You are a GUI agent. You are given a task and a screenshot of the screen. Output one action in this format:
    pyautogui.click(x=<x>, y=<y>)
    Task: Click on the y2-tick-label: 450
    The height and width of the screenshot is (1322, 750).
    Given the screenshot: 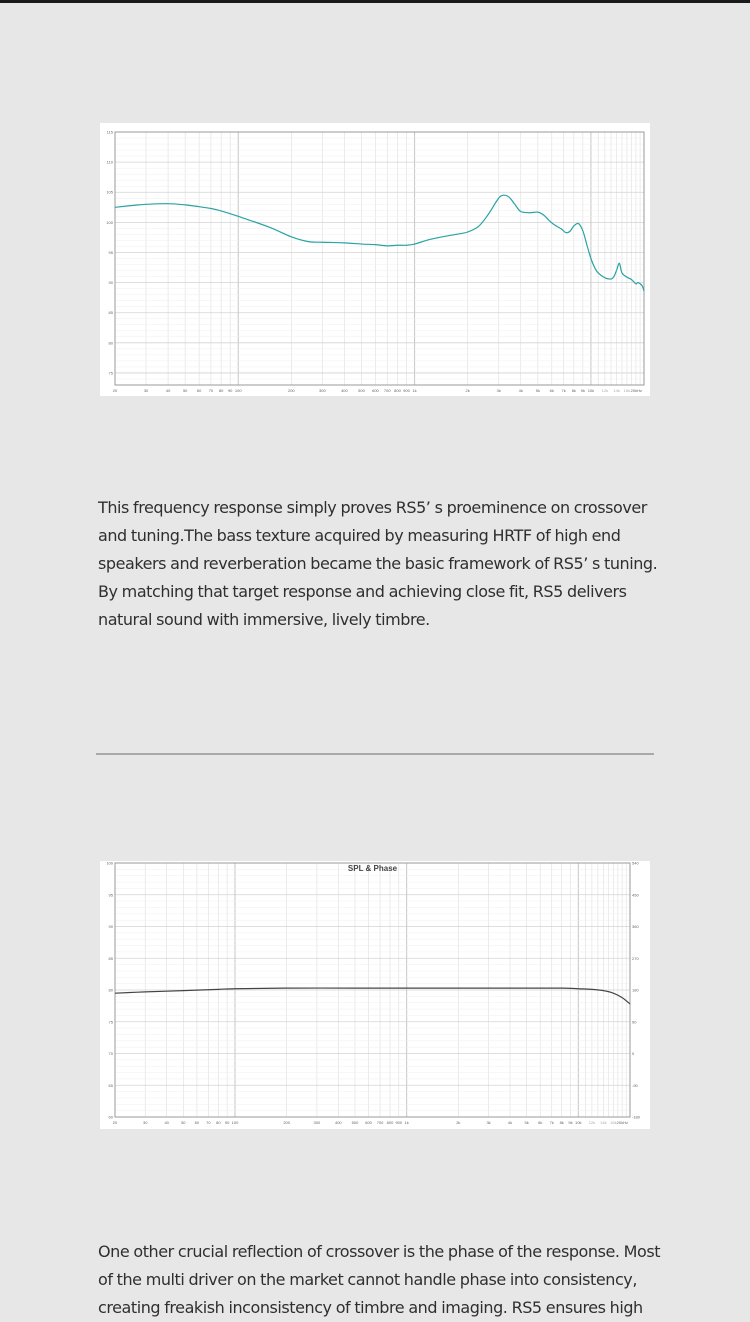 What is the action you would take?
    pyautogui.click(x=635, y=894)
    